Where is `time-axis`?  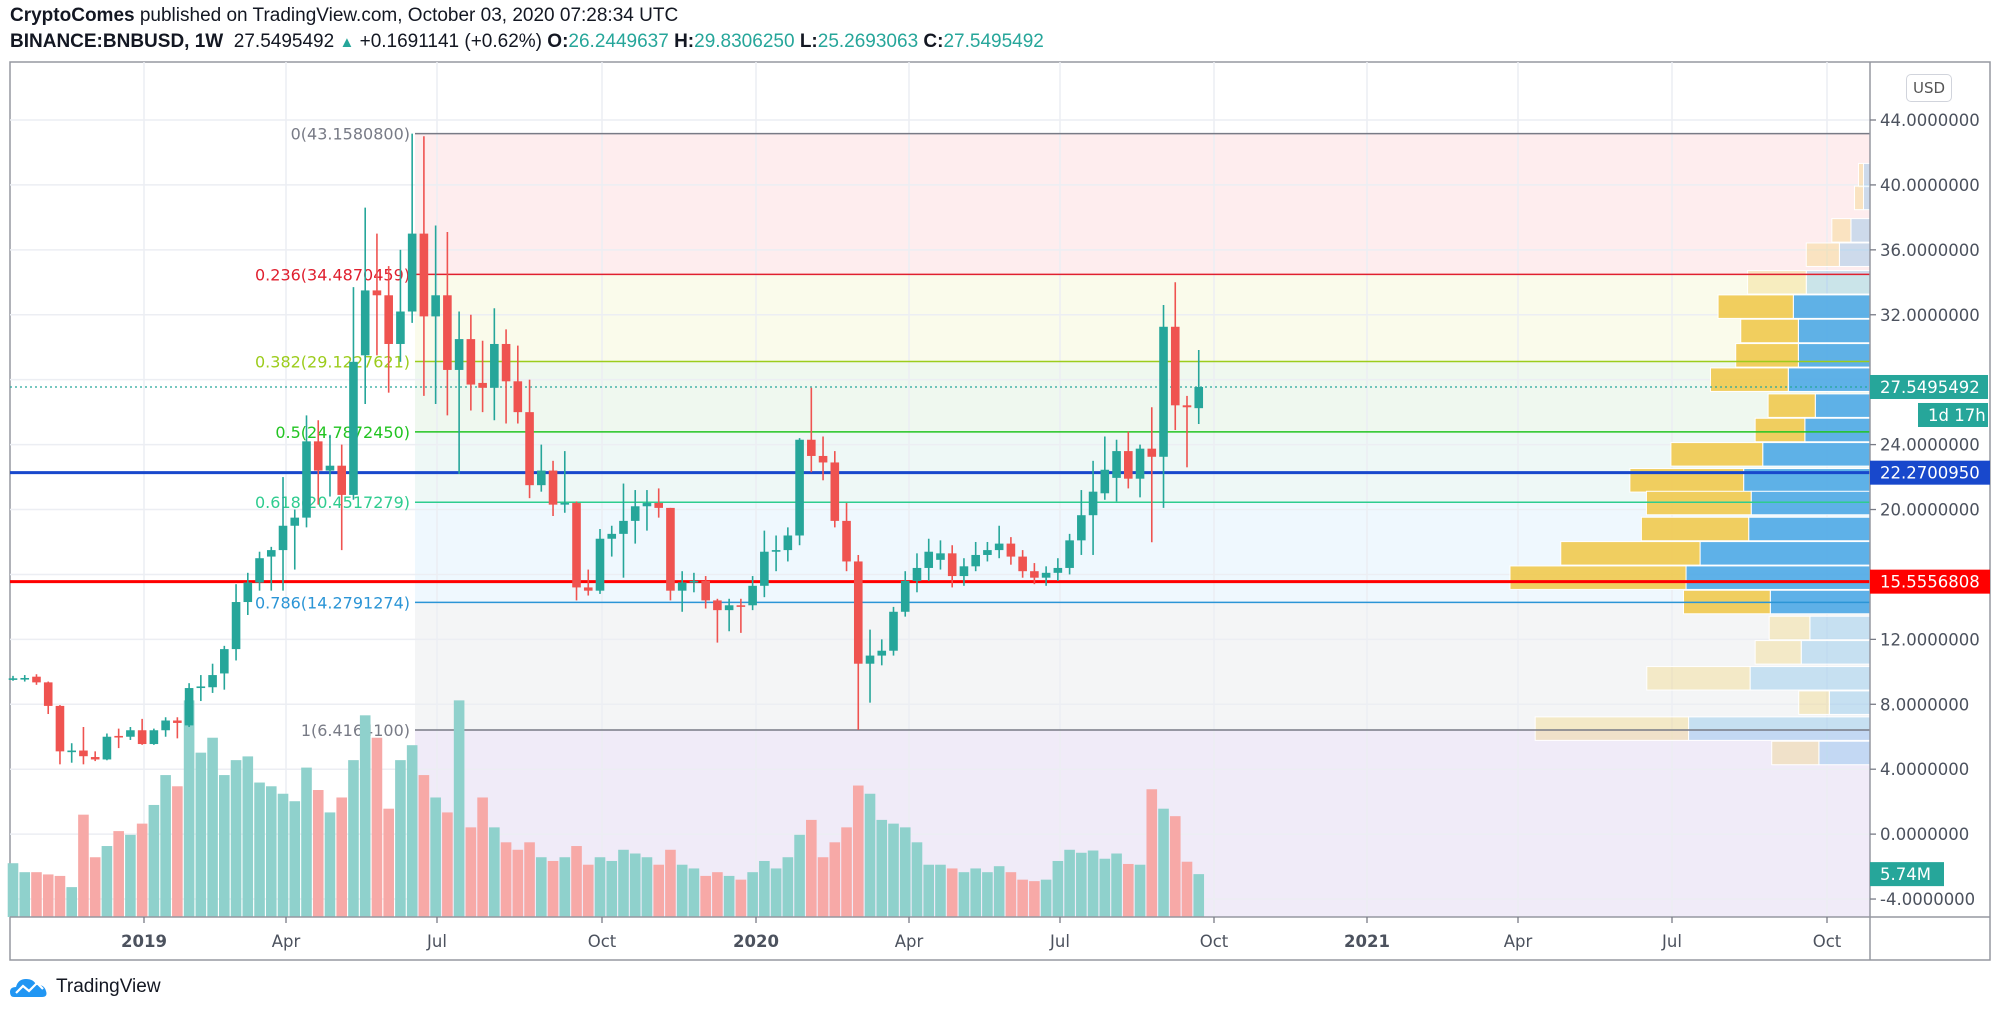 time-axis is located at coordinates (940, 938).